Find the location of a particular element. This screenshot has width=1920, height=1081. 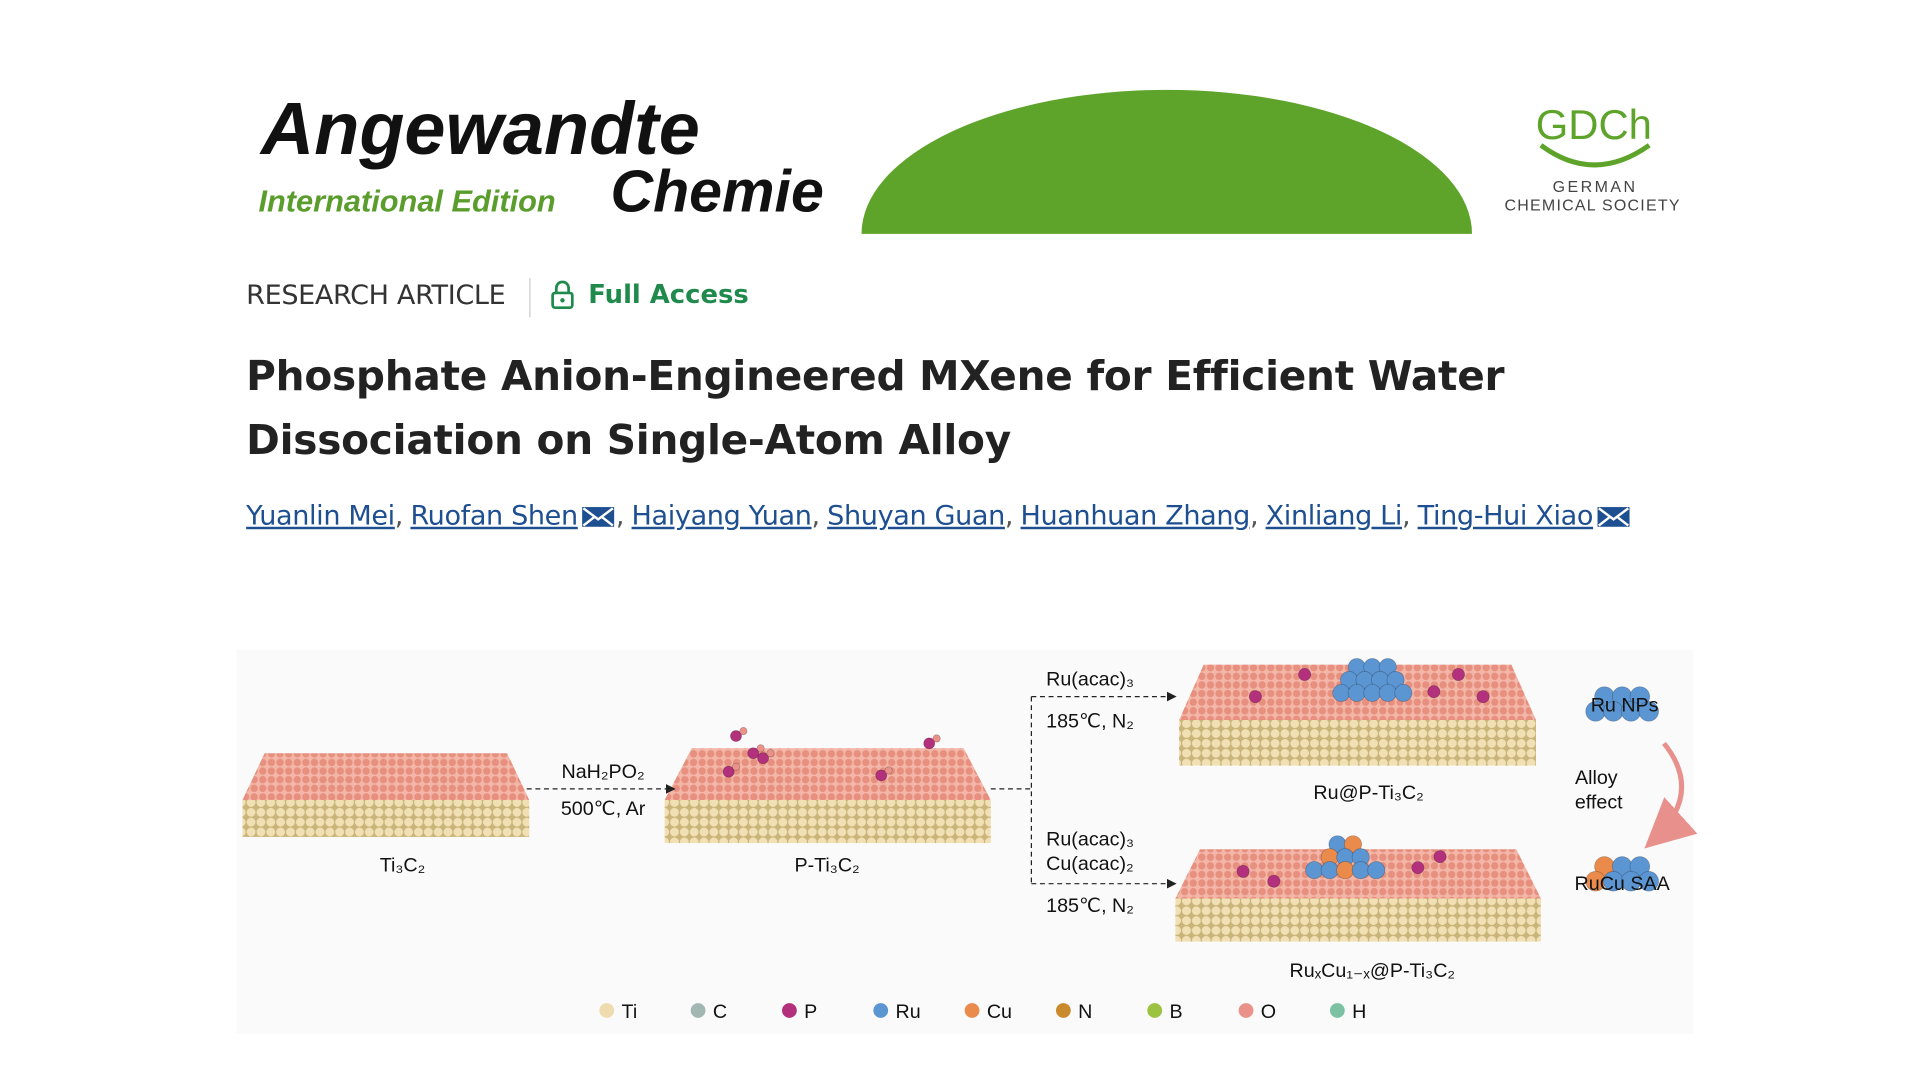

journal-subtitle: Chemie is located at coordinates (716, 192).